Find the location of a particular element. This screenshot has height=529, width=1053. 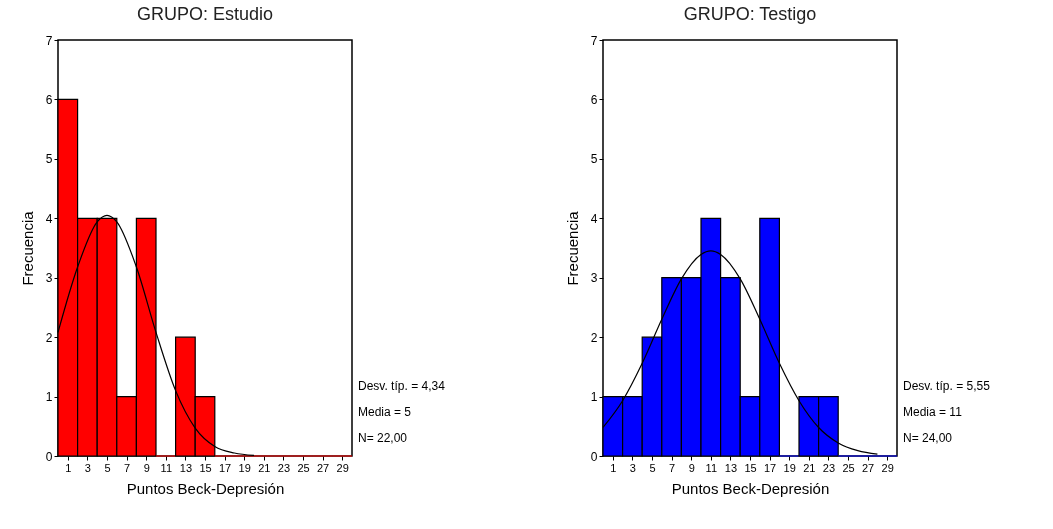

chart-title: GRUPO: Testigo is located at coordinates (750, 14).